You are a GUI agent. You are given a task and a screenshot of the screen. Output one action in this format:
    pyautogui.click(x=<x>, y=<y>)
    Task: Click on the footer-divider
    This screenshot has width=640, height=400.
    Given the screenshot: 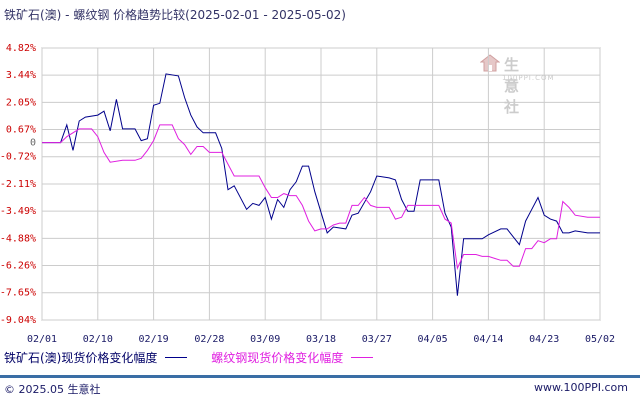 What is the action you would take?
    pyautogui.click(x=320, y=376)
    